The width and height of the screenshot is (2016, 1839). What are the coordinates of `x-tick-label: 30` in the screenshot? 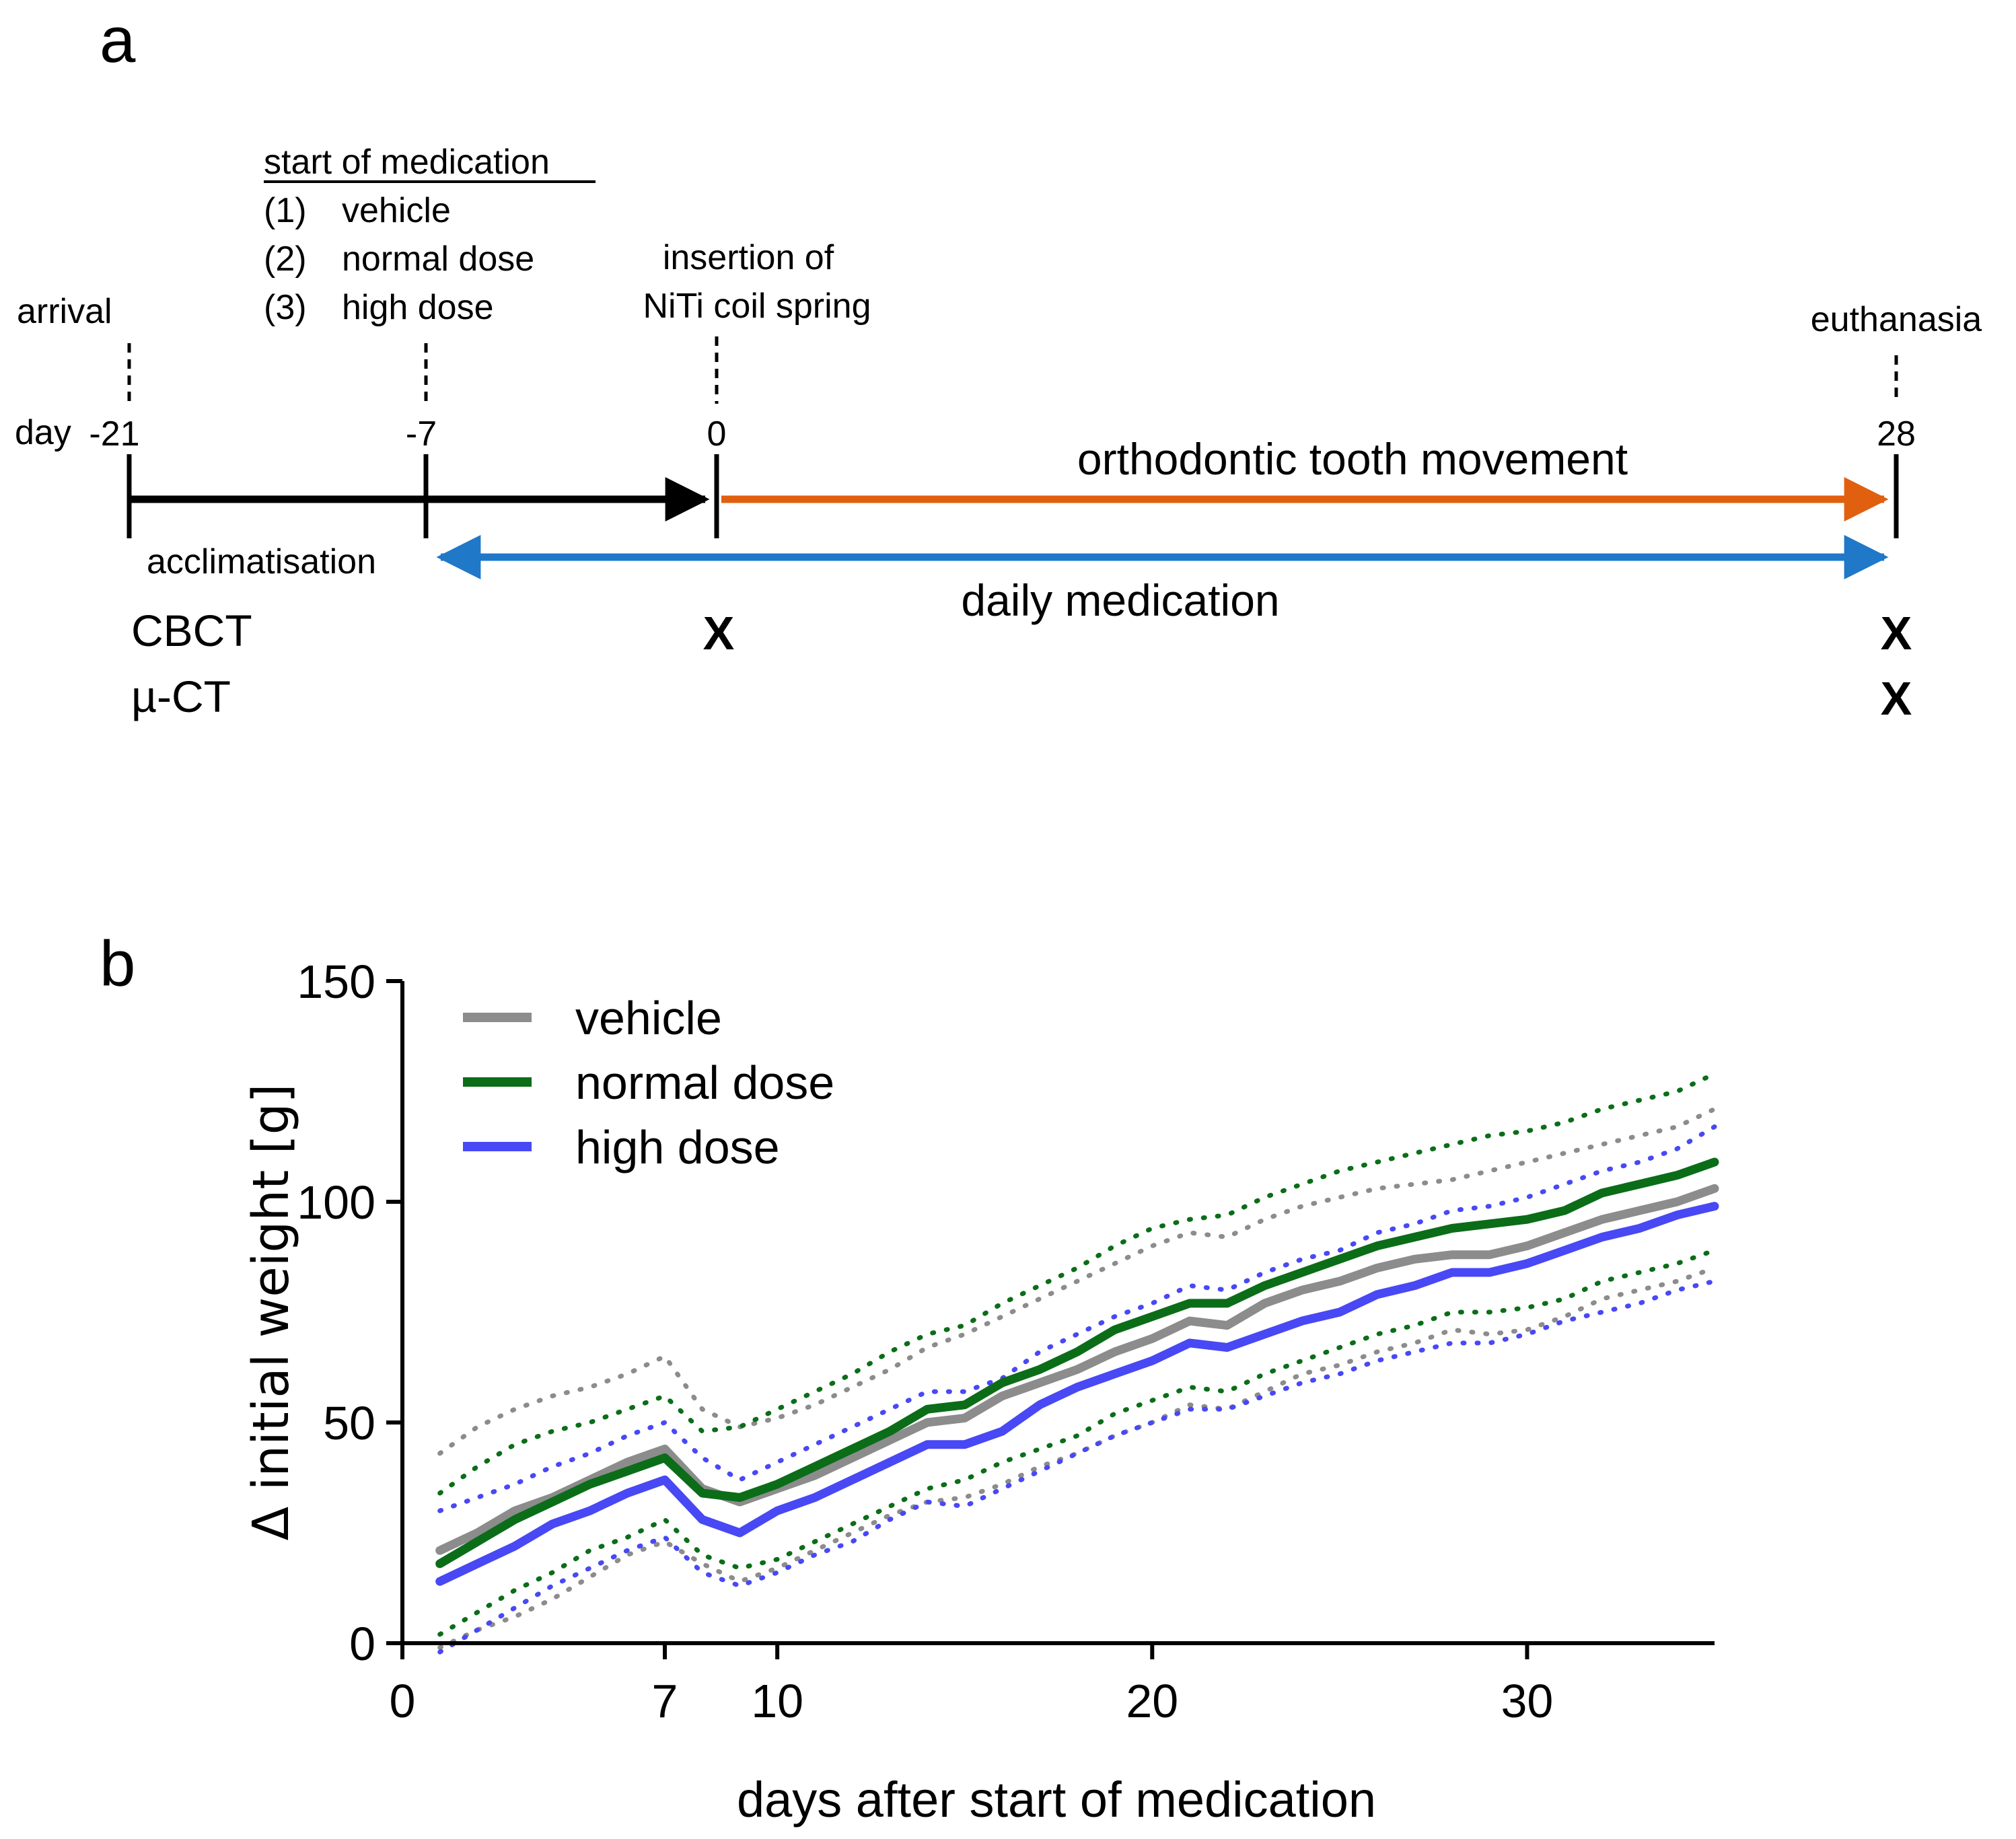 It's located at (1527, 1701).